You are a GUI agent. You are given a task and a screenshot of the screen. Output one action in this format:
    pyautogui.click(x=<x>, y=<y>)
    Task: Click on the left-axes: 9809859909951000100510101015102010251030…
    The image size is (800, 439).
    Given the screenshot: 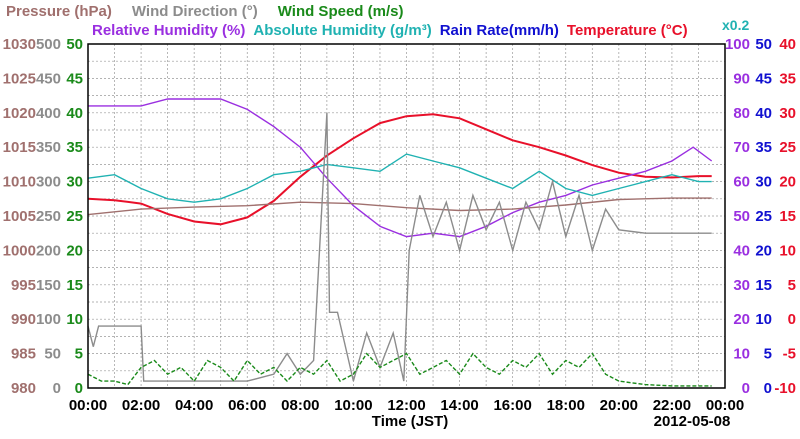 What is the action you would take?
    pyautogui.click(x=43, y=216)
    